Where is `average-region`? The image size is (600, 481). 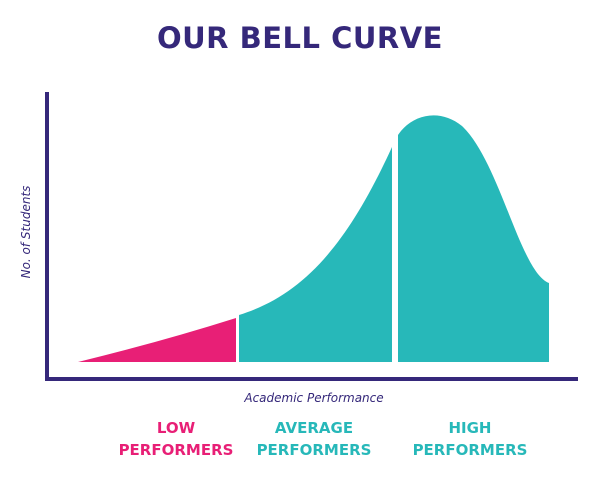
average-region is located at coordinates (315, 254).